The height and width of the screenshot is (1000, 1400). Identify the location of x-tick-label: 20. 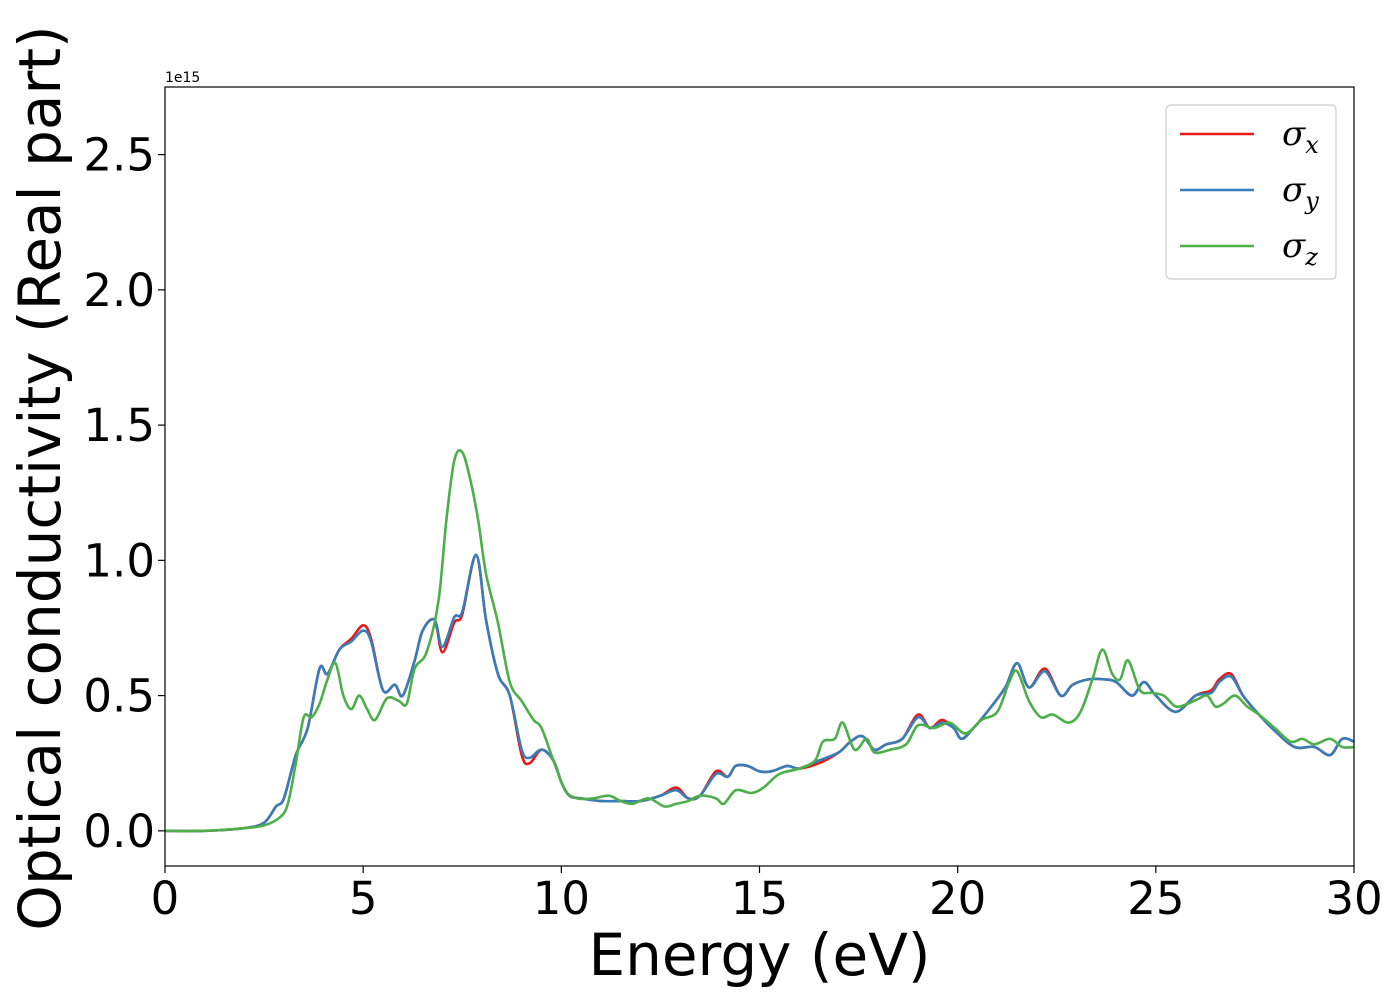
(957, 898).